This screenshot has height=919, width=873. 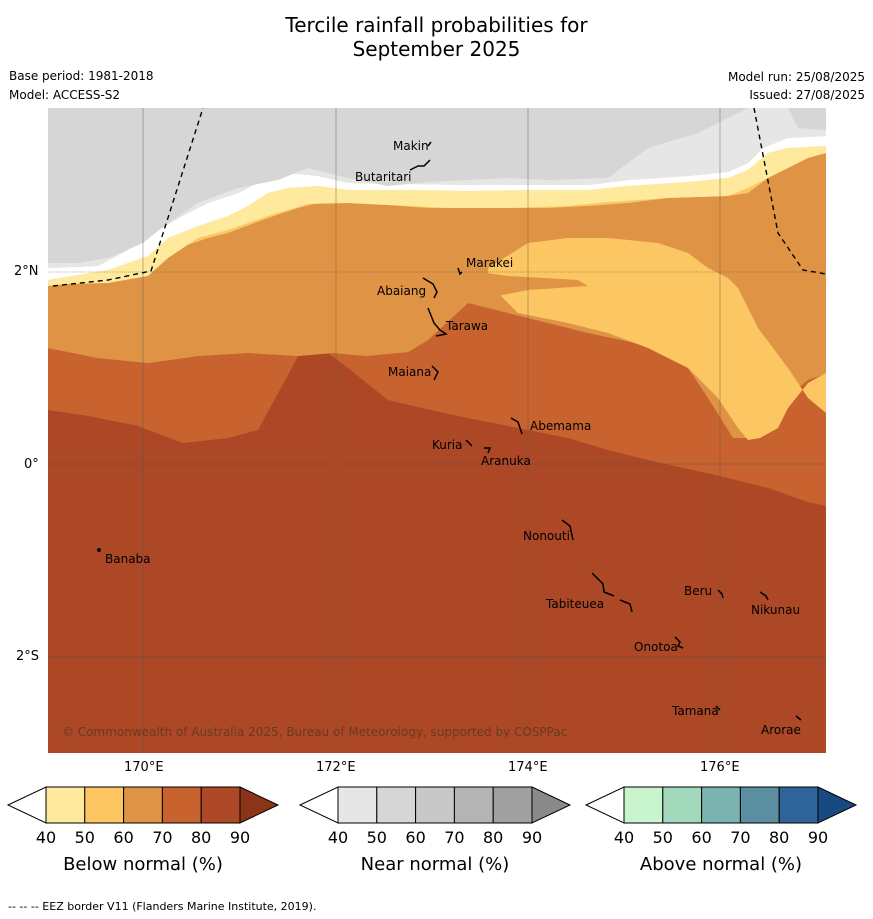 I want to click on lat-tick-2s: 2°S, so click(x=28, y=656).